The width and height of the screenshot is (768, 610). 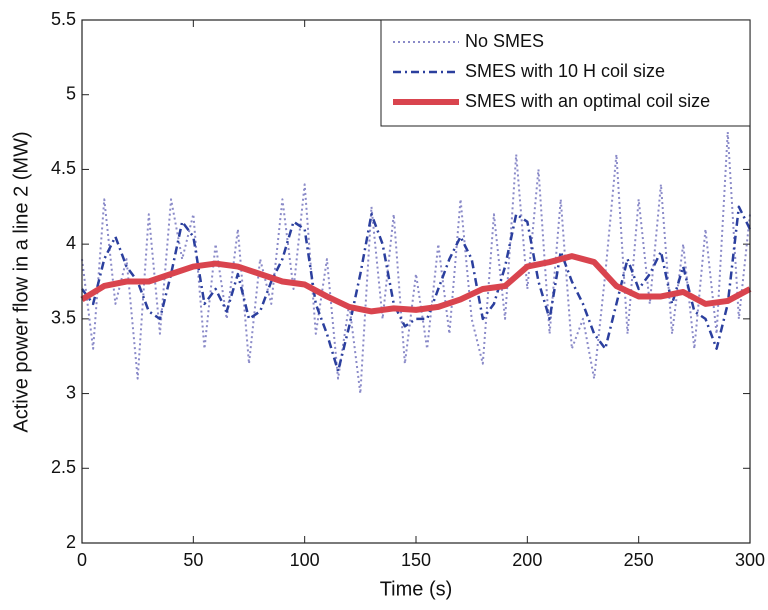 I want to click on y-tick-label: 3, so click(x=71, y=392).